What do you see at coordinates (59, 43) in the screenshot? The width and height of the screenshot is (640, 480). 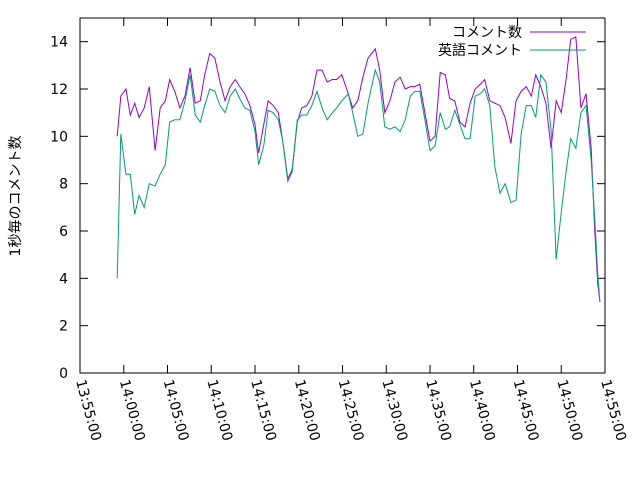 I see `y-tick-label: 14` at bounding box center [59, 43].